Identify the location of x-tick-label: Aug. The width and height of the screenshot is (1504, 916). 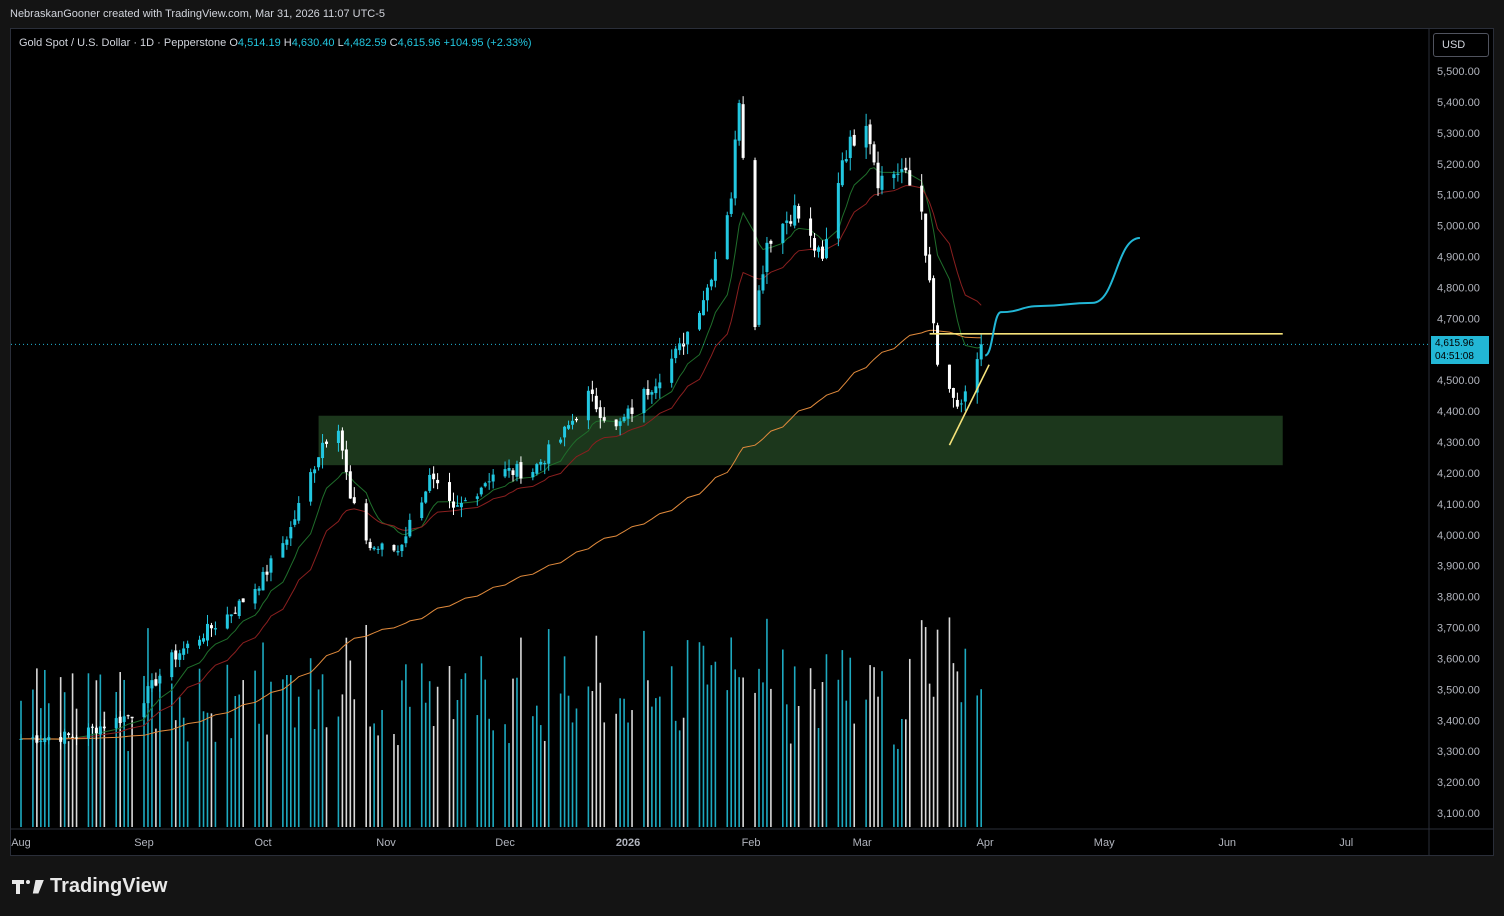
(21, 843).